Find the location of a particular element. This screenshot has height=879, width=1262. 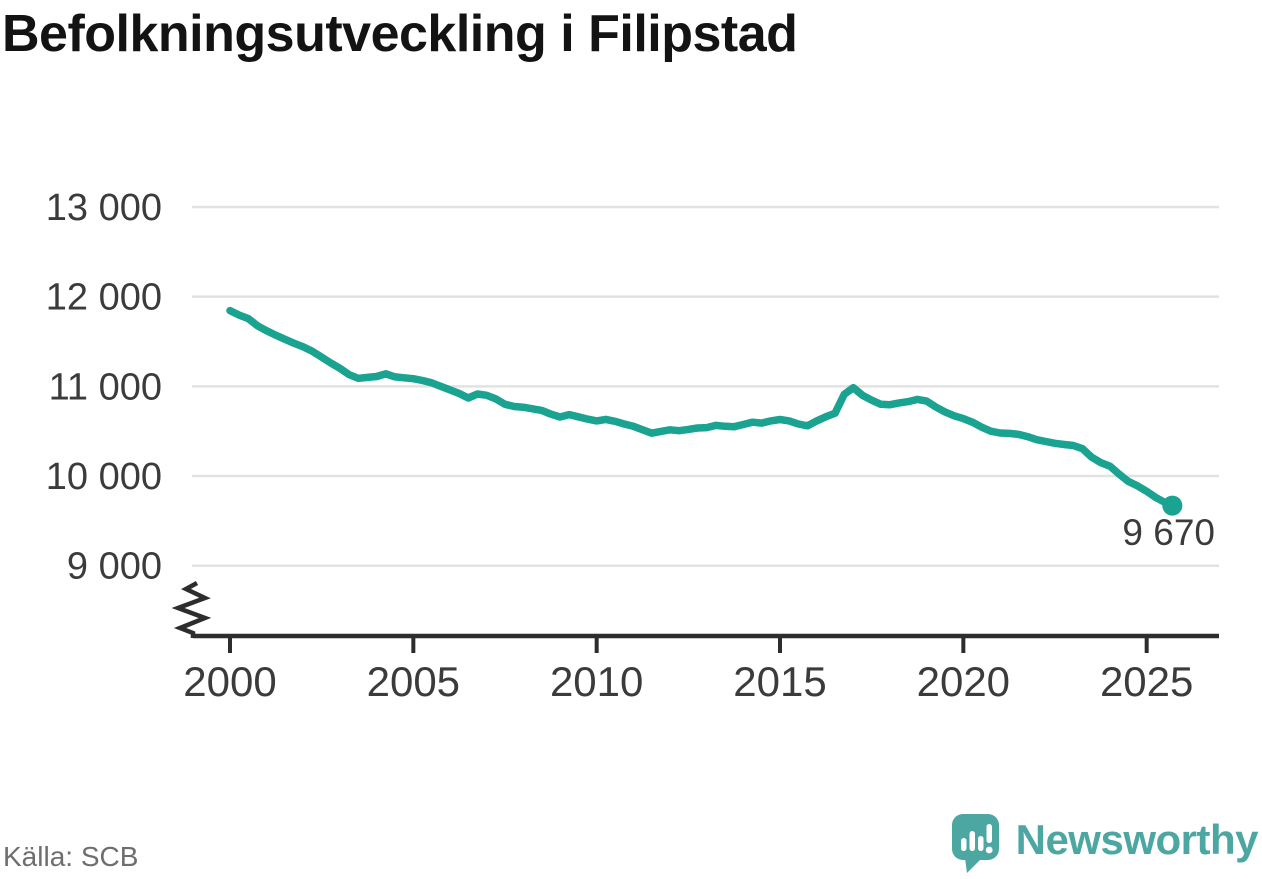

axis-break-icon is located at coordinates (191, 609).